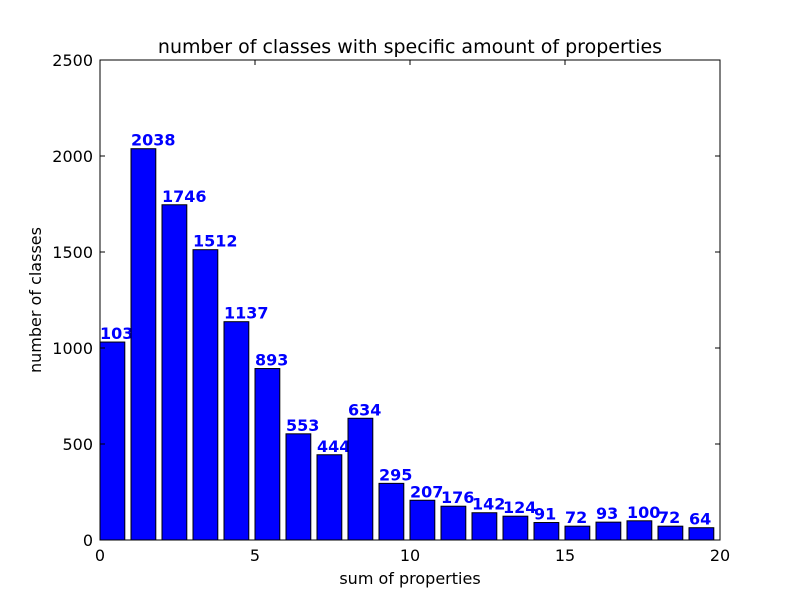  I want to click on value-label: 444, so click(333, 446).